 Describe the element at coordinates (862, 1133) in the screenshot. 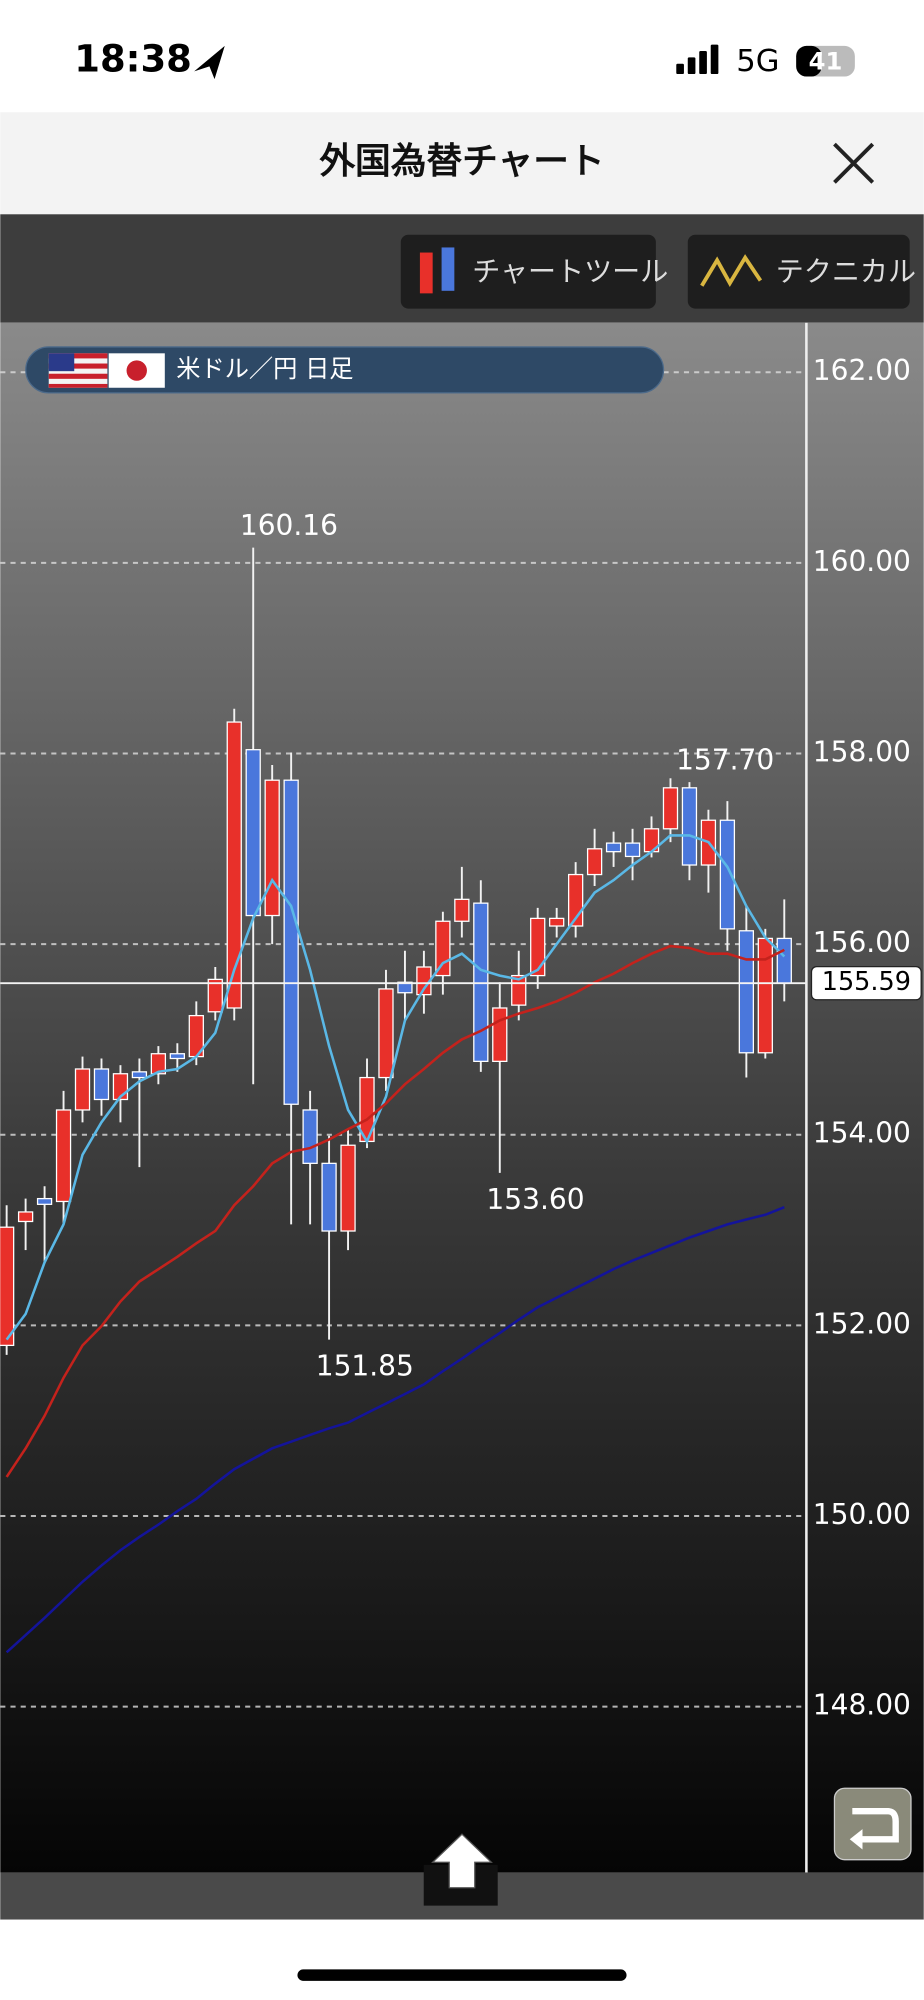

I see `y-tick-label: 154.00` at that location.